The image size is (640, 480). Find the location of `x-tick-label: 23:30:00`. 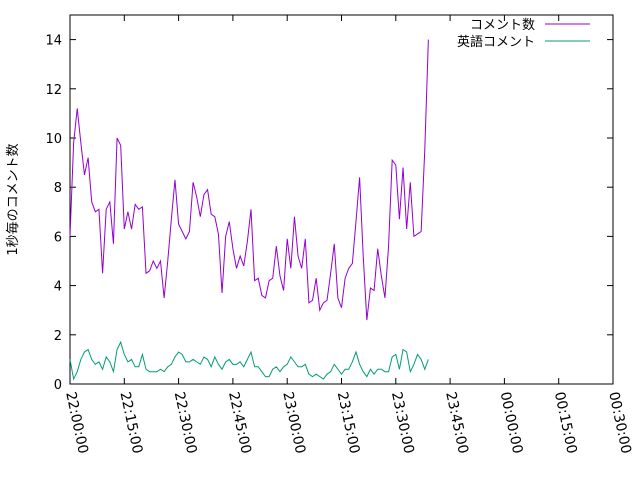

x-tick-label: 23:30:00 is located at coordinates (402, 422).